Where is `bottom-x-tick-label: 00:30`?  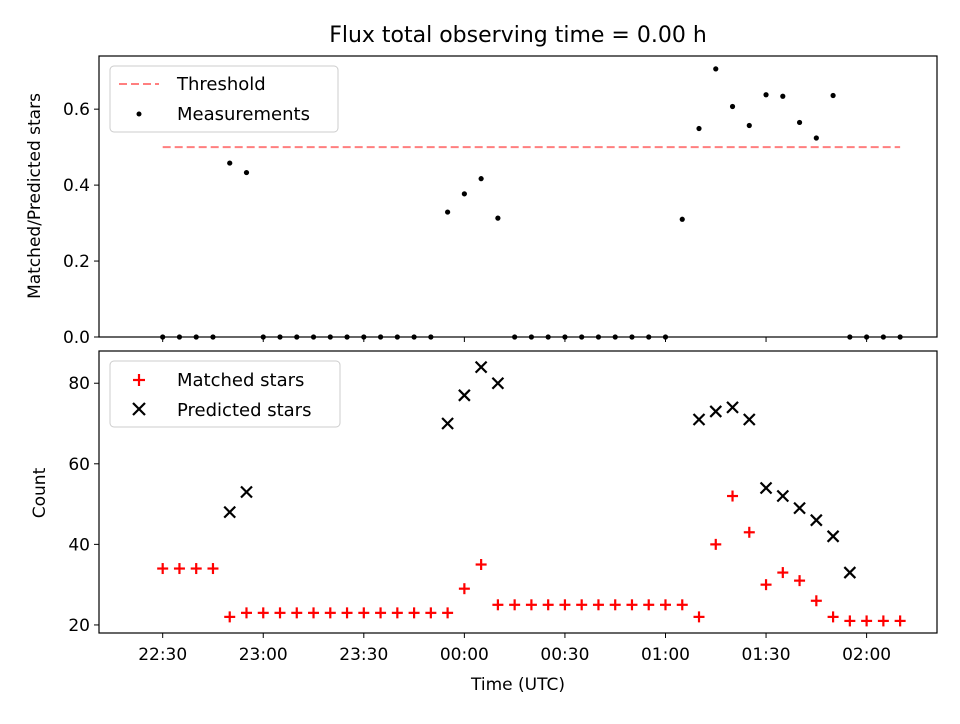 bottom-x-tick-label: 00:30 is located at coordinates (564, 655).